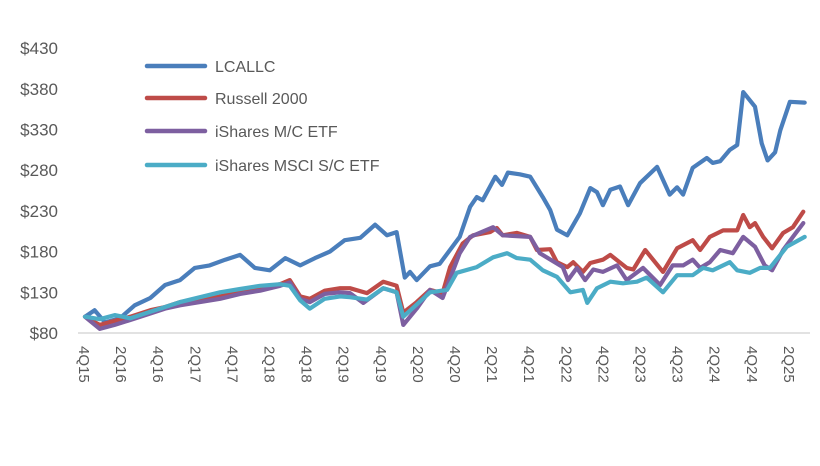 This screenshot has width=820, height=466. I want to click on x-tick-label: 4Q15, so click(83, 364).